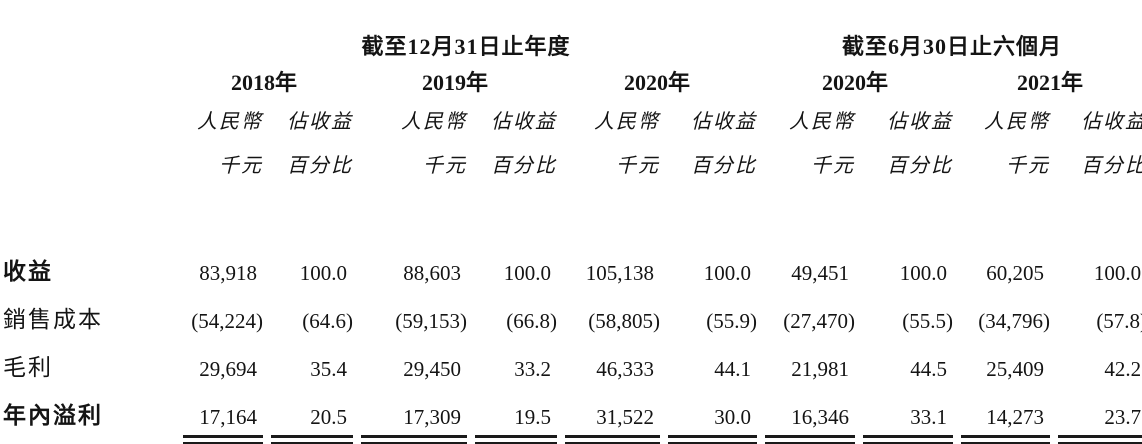  What do you see at coordinates (1123, 416) in the screenshot?
I see `cell-value: 23.7` at bounding box center [1123, 416].